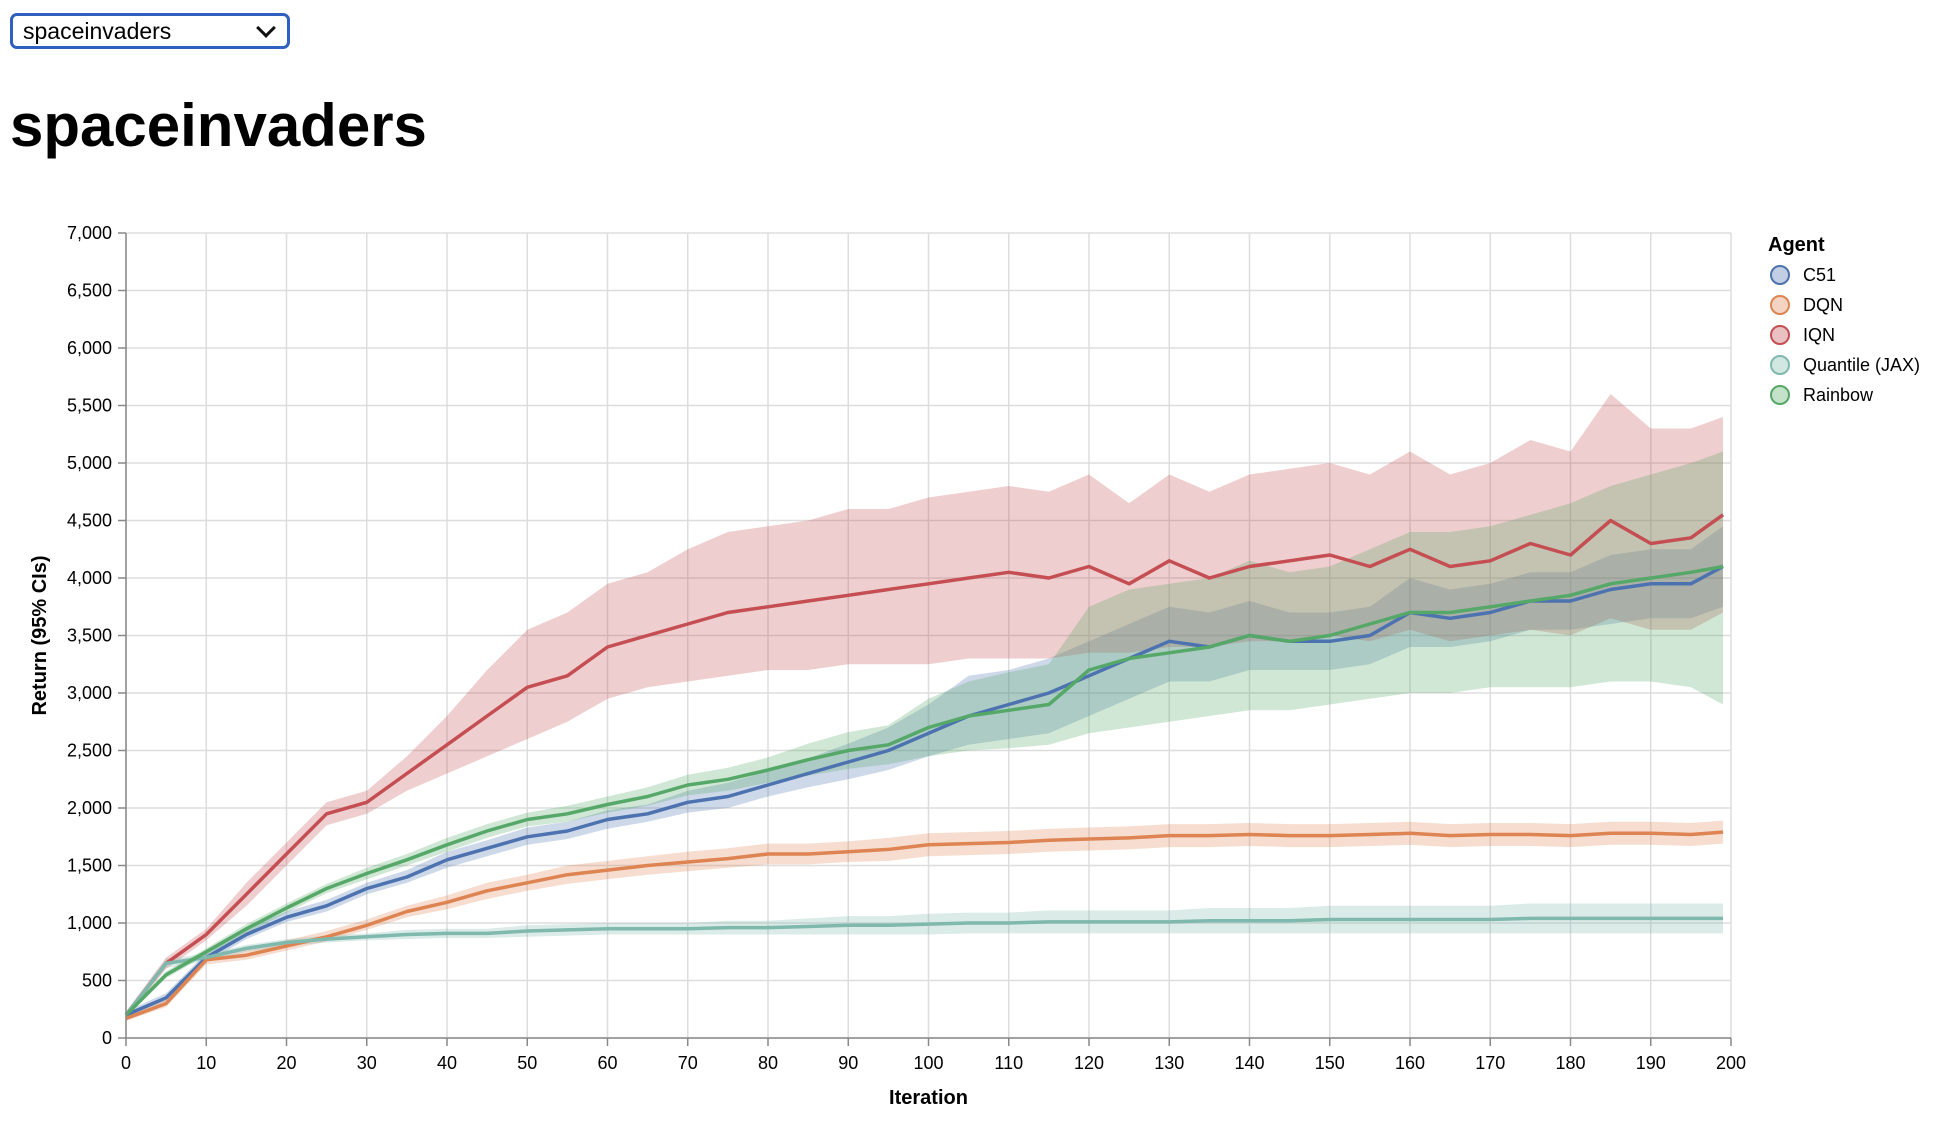  Describe the element at coordinates (527, 1063) in the screenshot. I see `x-tick-label: 50` at that location.